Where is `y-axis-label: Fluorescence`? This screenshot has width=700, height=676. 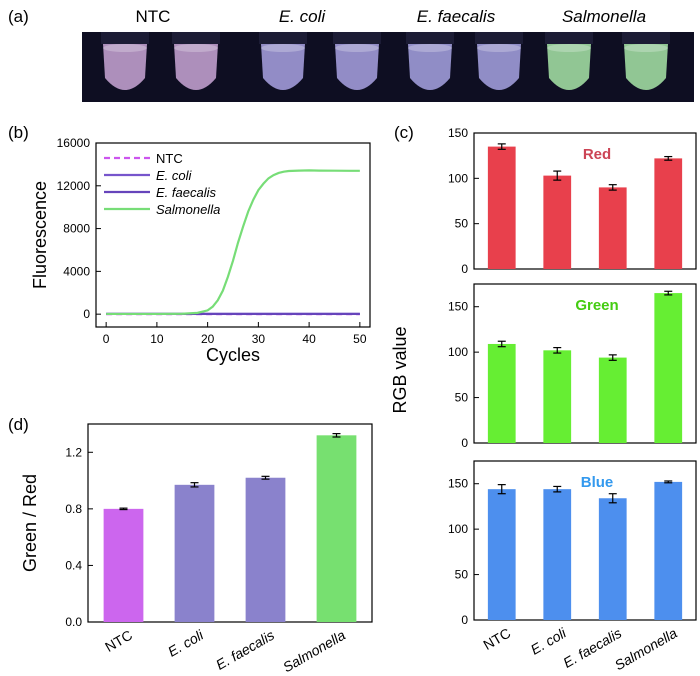 y-axis-label: Fluorescence is located at coordinates (40, 235).